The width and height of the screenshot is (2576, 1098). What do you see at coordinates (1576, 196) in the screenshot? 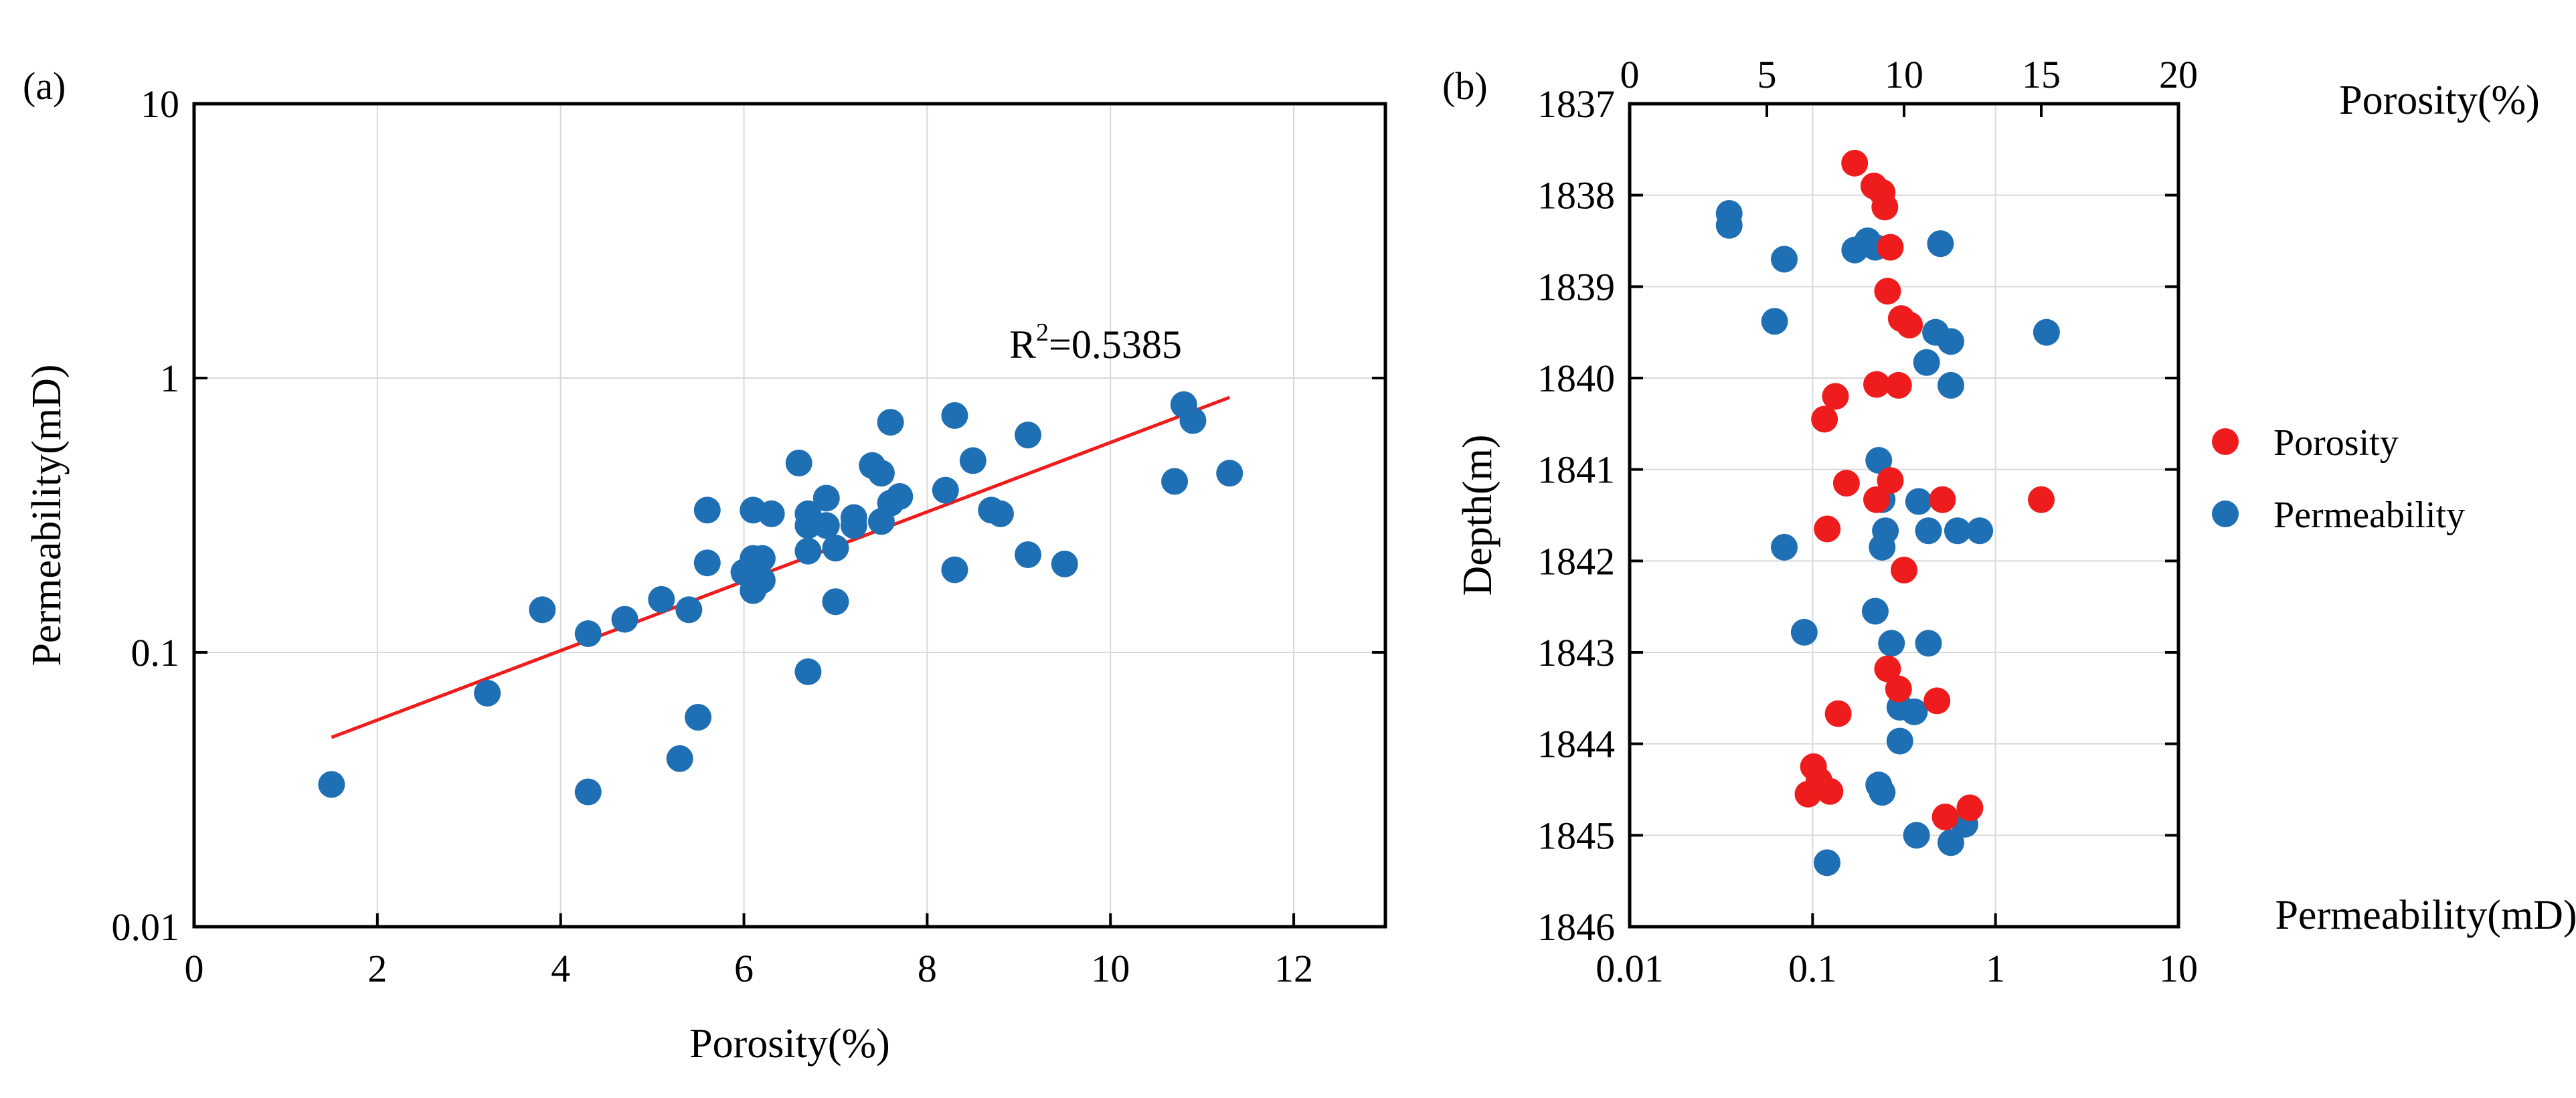
I see `depth-tick-label: 1838` at bounding box center [1576, 196].